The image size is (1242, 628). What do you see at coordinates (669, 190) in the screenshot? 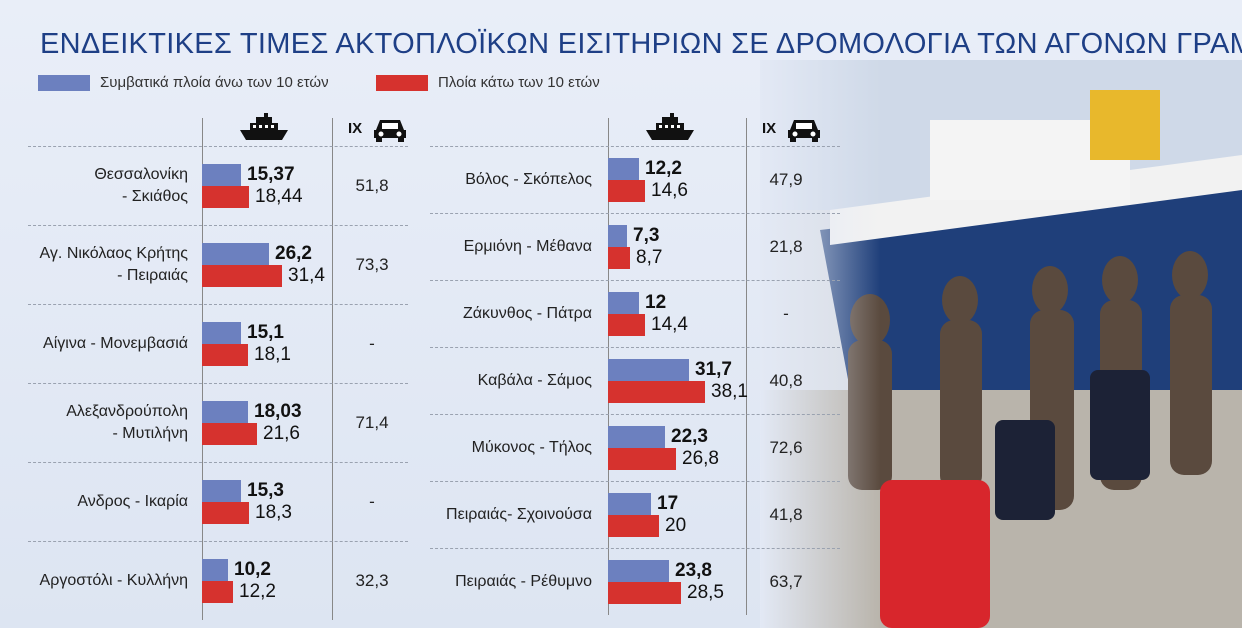
I see `value-label-new: 14,6` at bounding box center [669, 190].